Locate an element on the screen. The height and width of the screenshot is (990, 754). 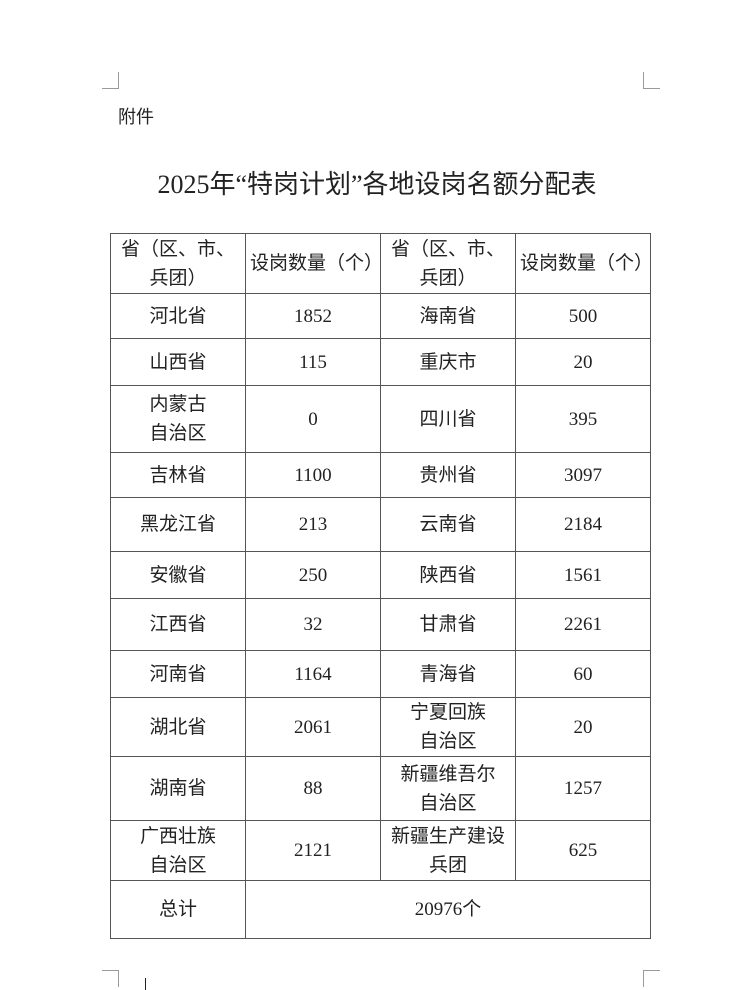
total-value: 20976个 is located at coordinates (448, 909).